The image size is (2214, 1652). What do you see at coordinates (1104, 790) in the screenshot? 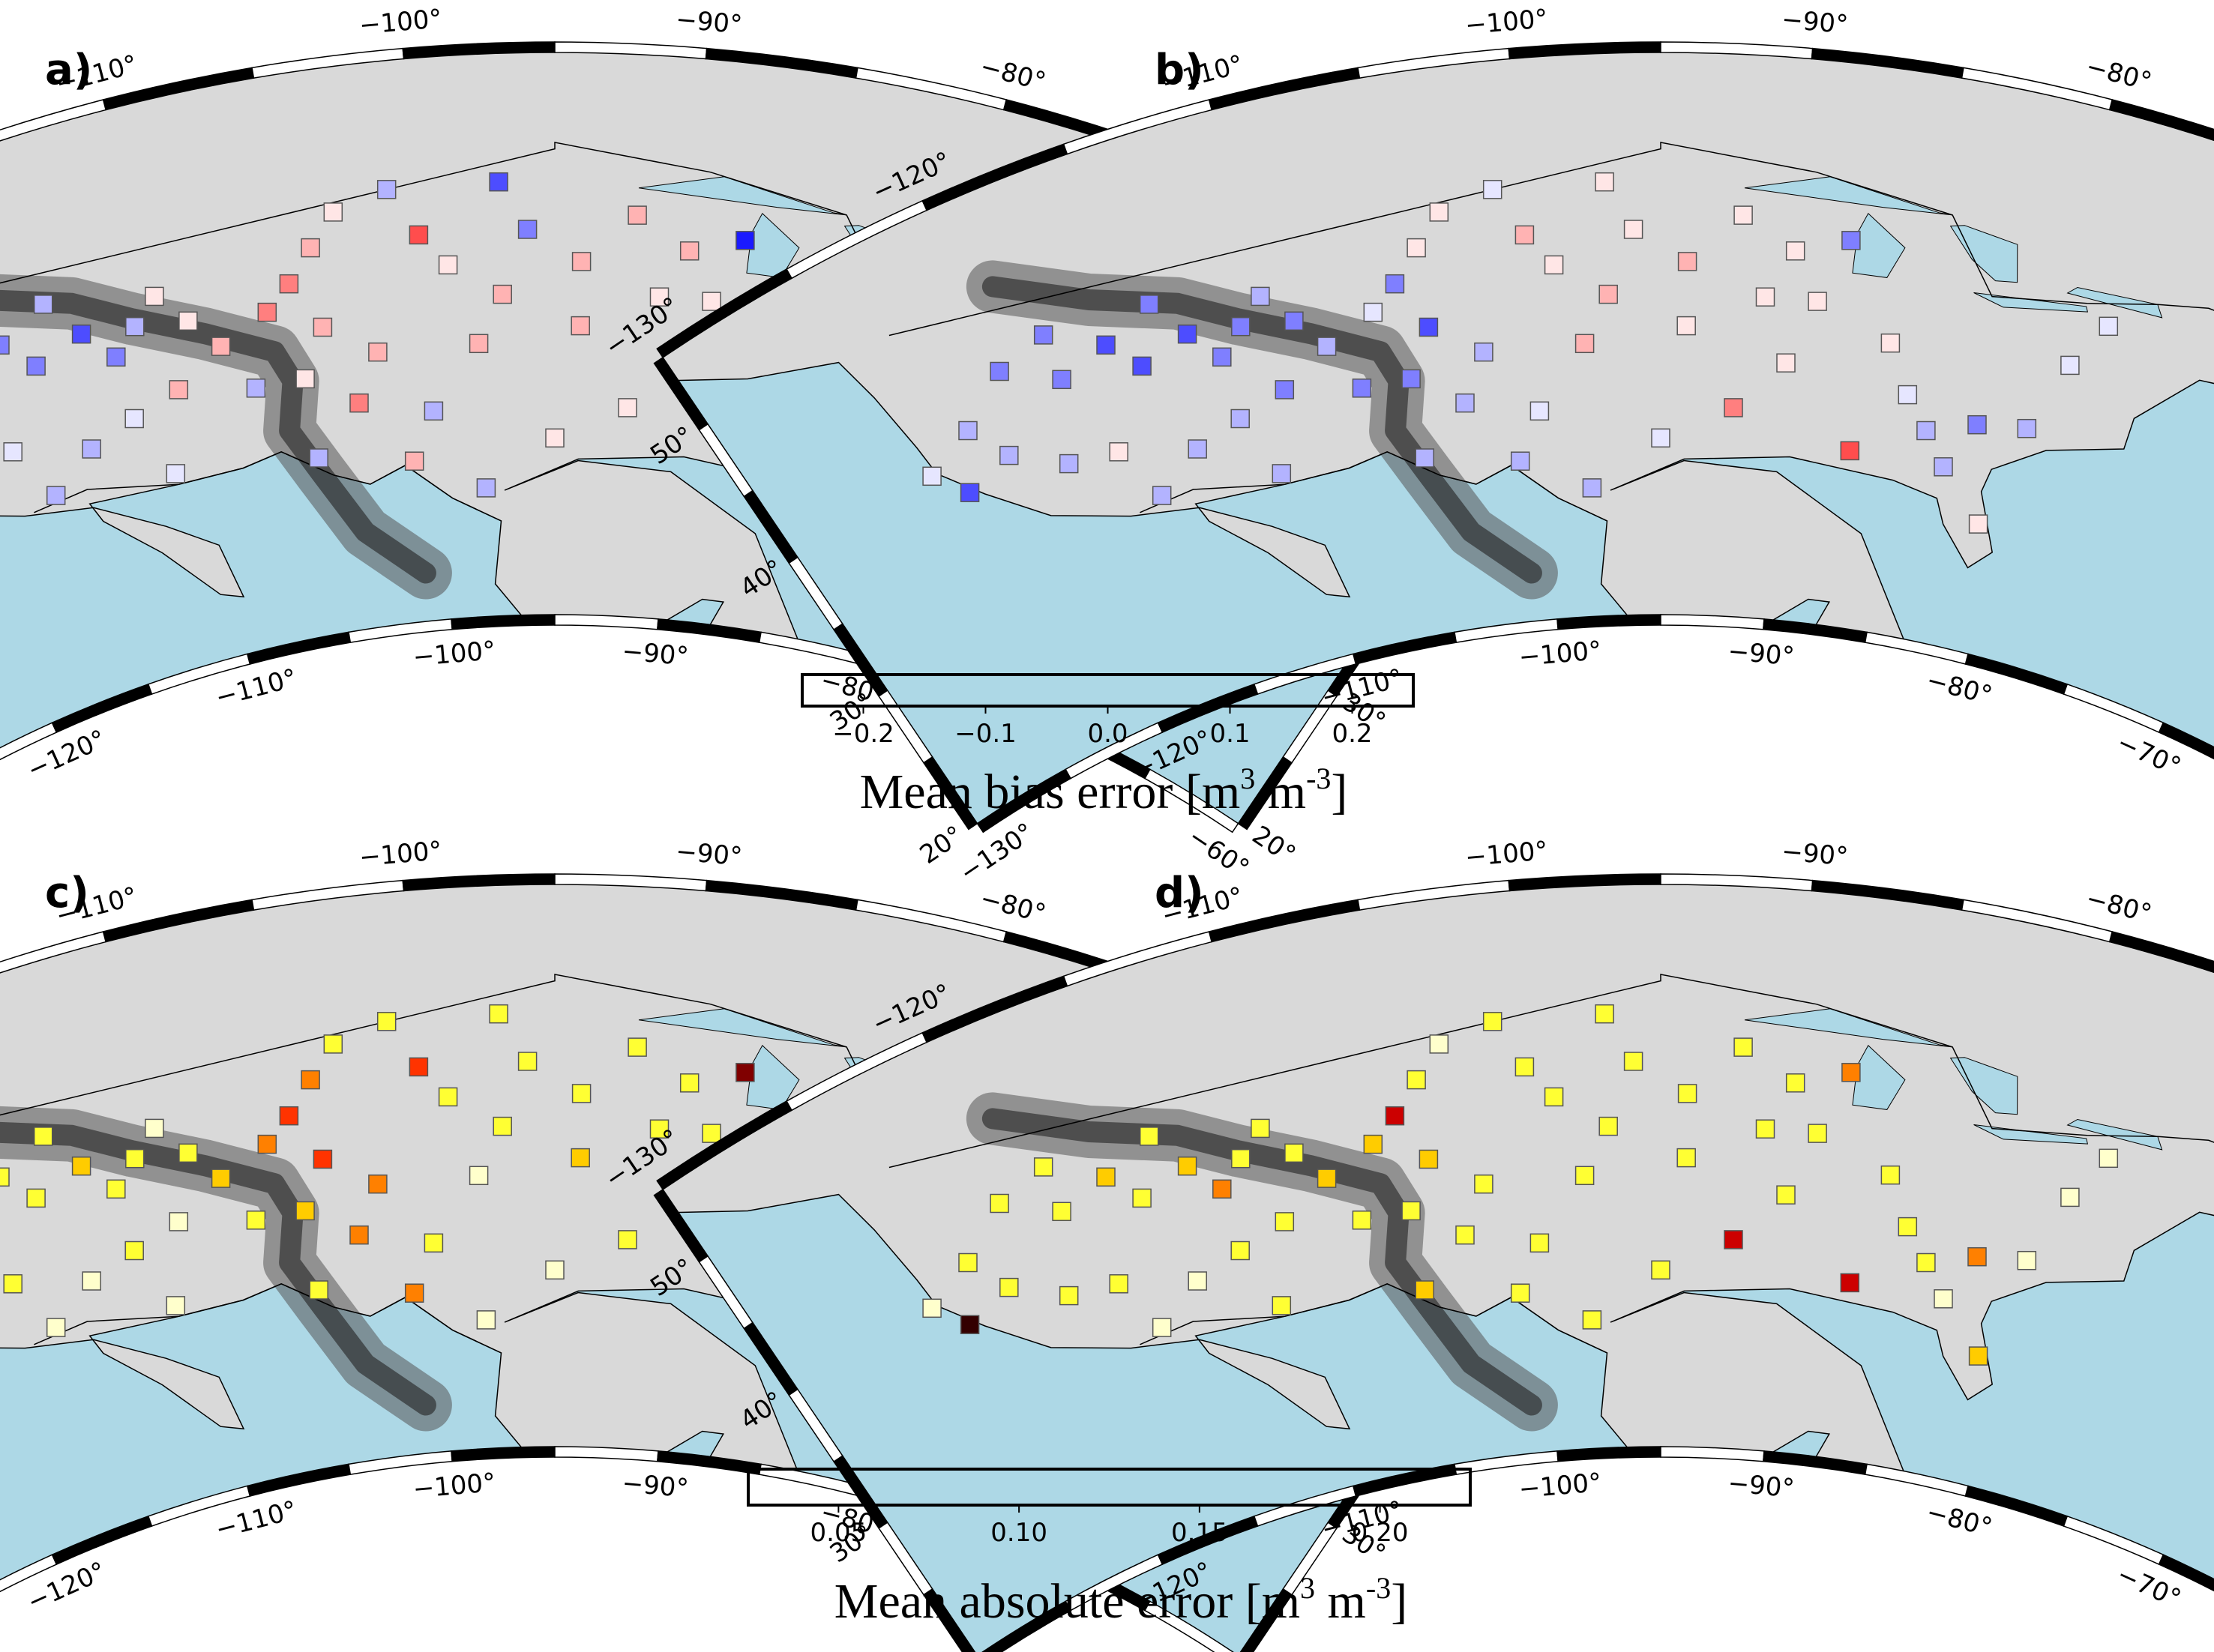
I see `colorbar-bias-title: Mean bias error [m3 m-3]` at bounding box center [1104, 790].